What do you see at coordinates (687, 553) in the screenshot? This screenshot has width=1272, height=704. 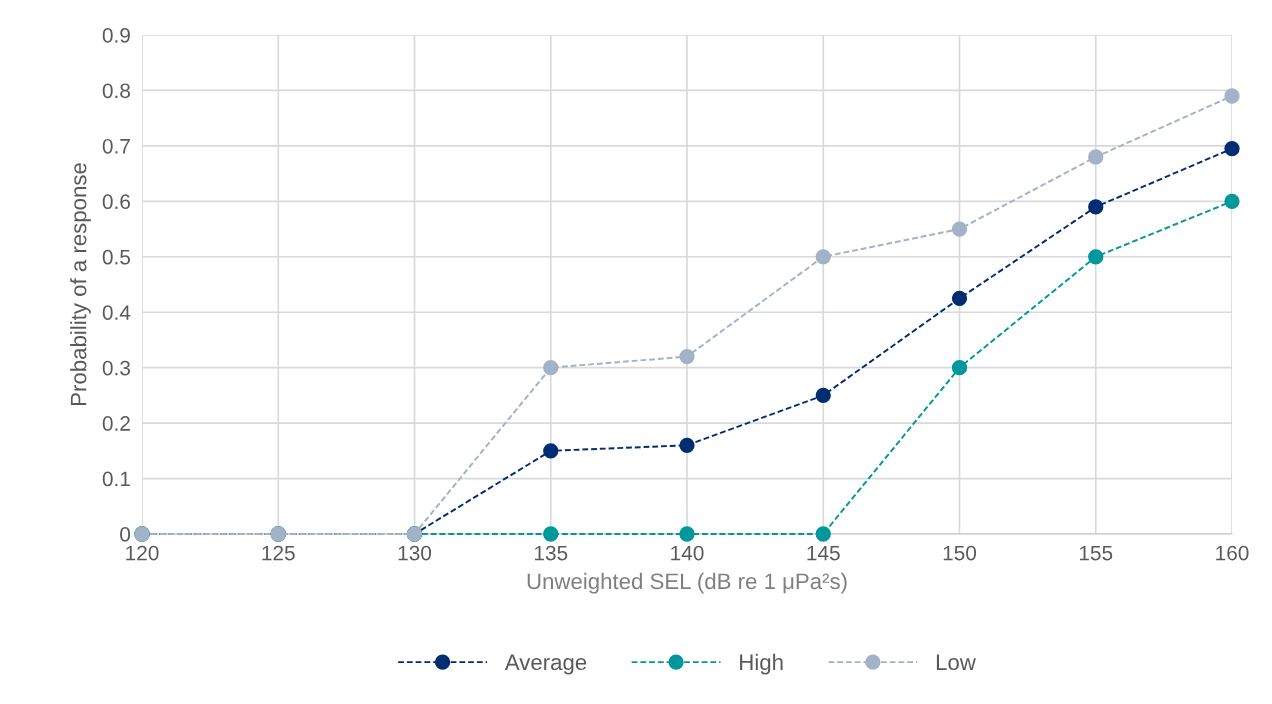 I see `x-tick-label: 140` at bounding box center [687, 553].